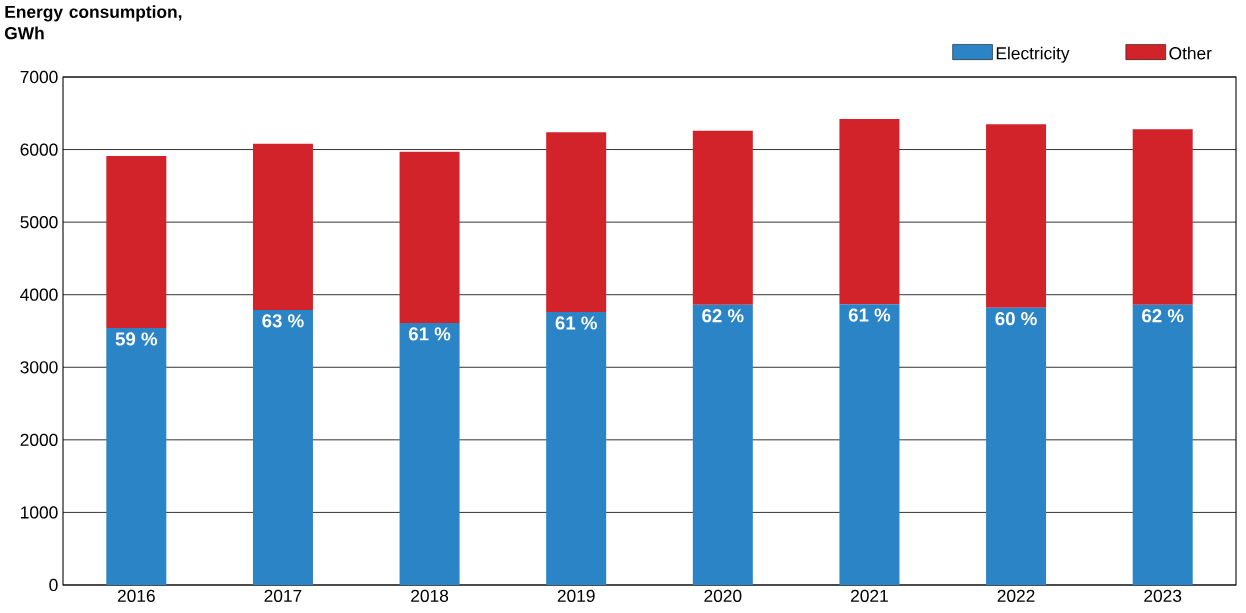  Describe the element at coordinates (93, 22) in the screenshot. I see `y-axis-title: Energy consumption, GWh` at that location.